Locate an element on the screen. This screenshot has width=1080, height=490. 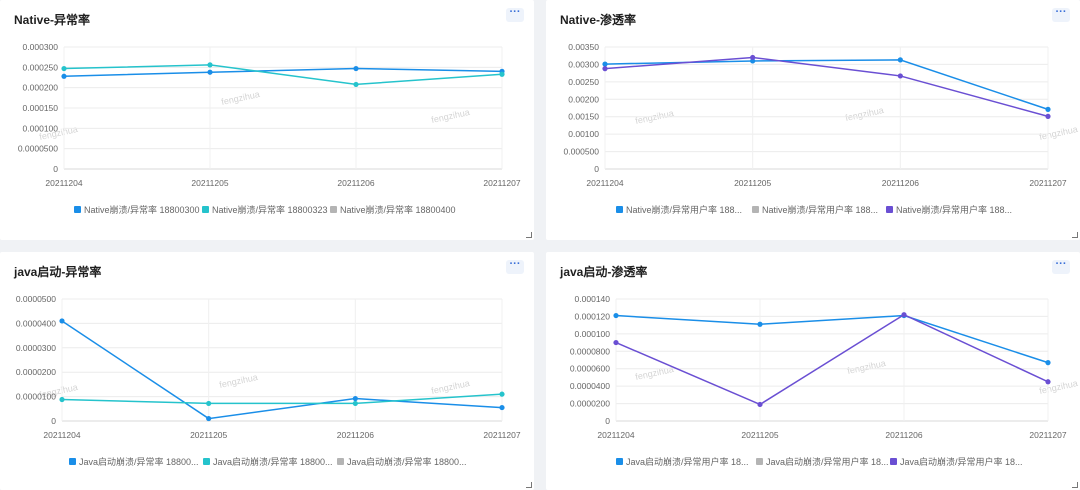
panel-title: Native-渗透率 is located at coordinates (598, 20).